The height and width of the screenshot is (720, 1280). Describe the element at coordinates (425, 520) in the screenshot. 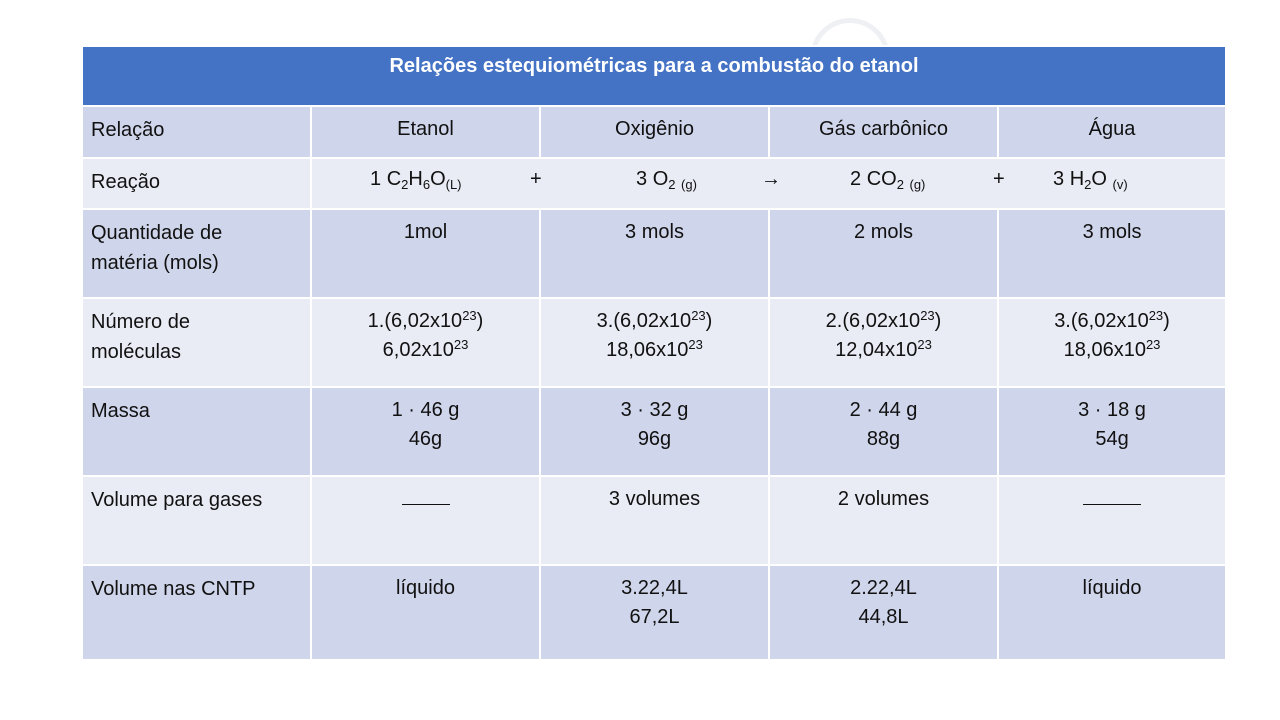

I see `gas-volume-ethanol` at that location.